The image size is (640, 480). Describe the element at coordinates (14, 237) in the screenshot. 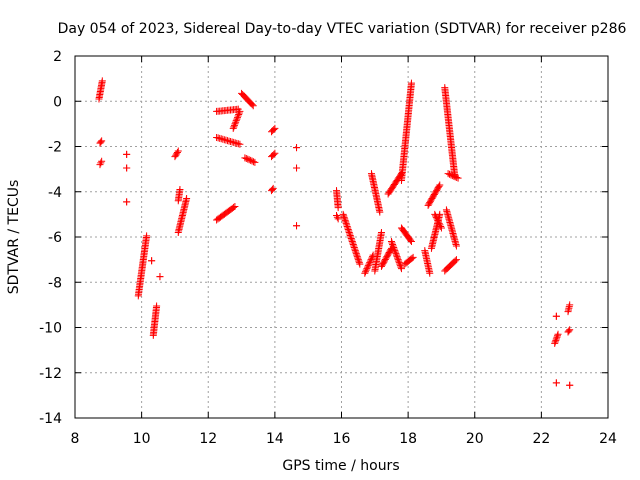

I see `y-axis-label: SDTVAR / TECUs` at that location.